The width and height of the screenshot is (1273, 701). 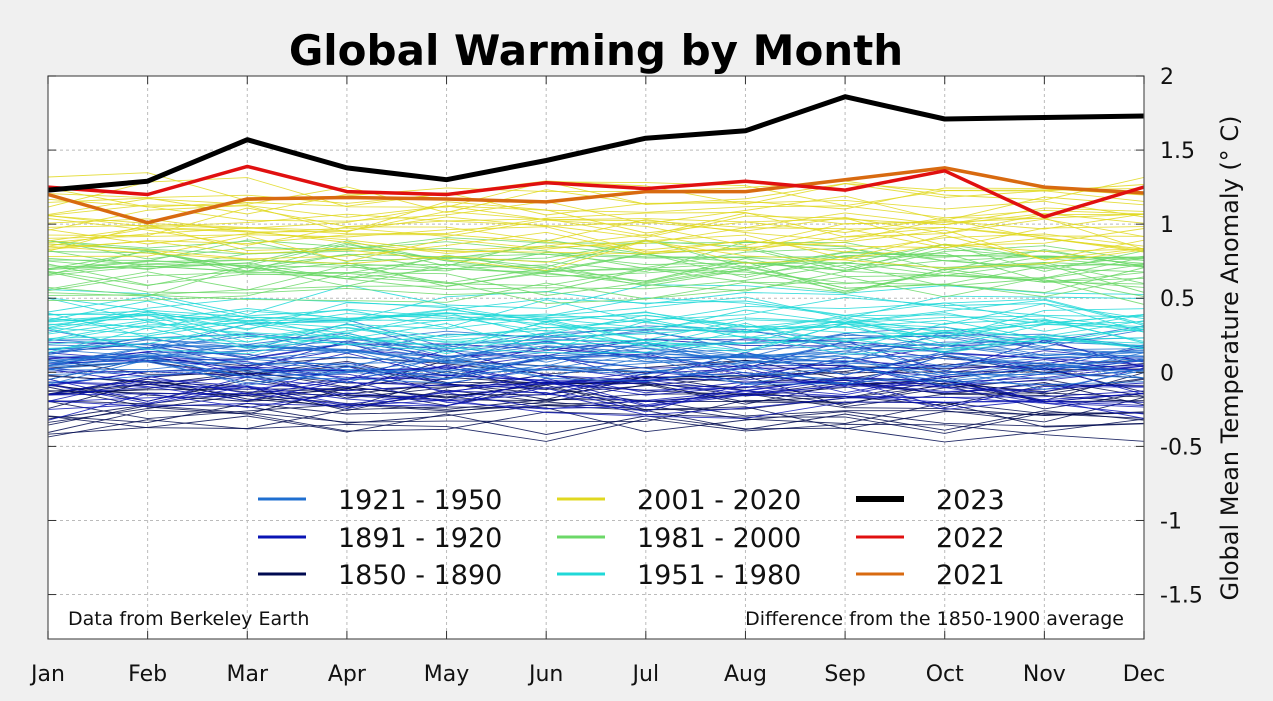 What do you see at coordinates (1177, 151) in the screenshot?
I see `y-tick-label: 1.5` at bounding box center [1177, 151].